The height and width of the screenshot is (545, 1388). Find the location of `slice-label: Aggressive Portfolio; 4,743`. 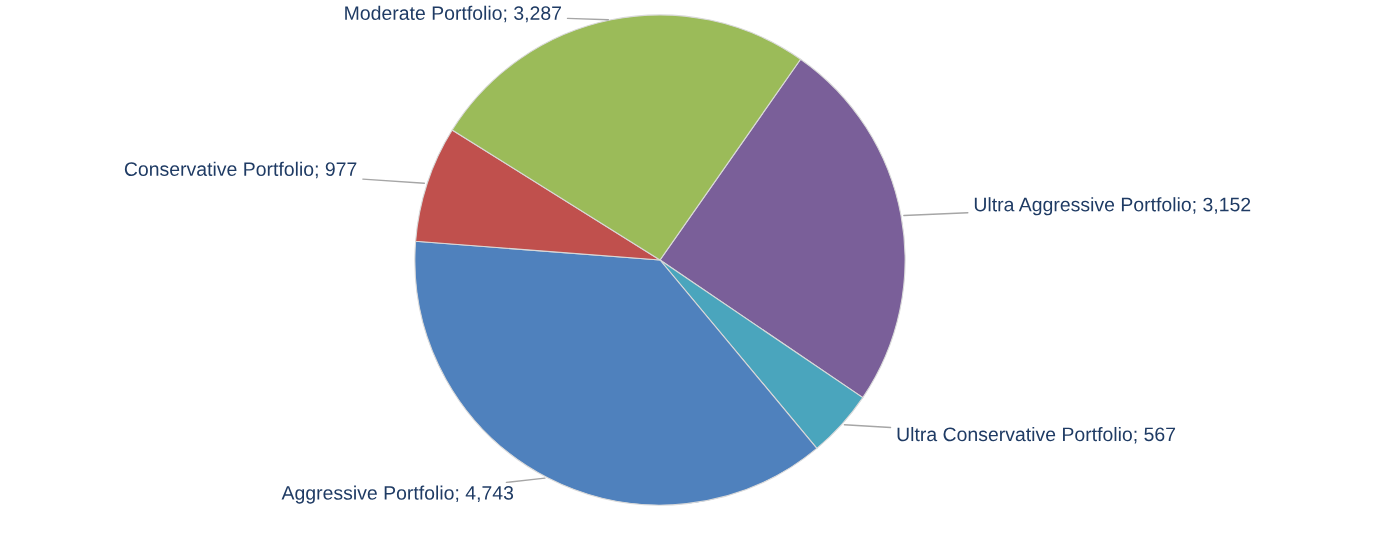

slice-label: Aggressive Portfolio; 4,743 is located at coordinates (397, 494).